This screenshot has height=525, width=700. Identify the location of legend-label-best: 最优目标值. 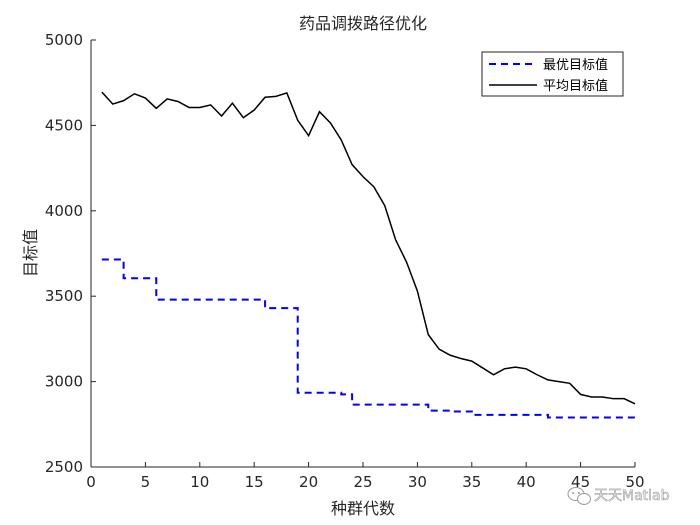
(575, 65).